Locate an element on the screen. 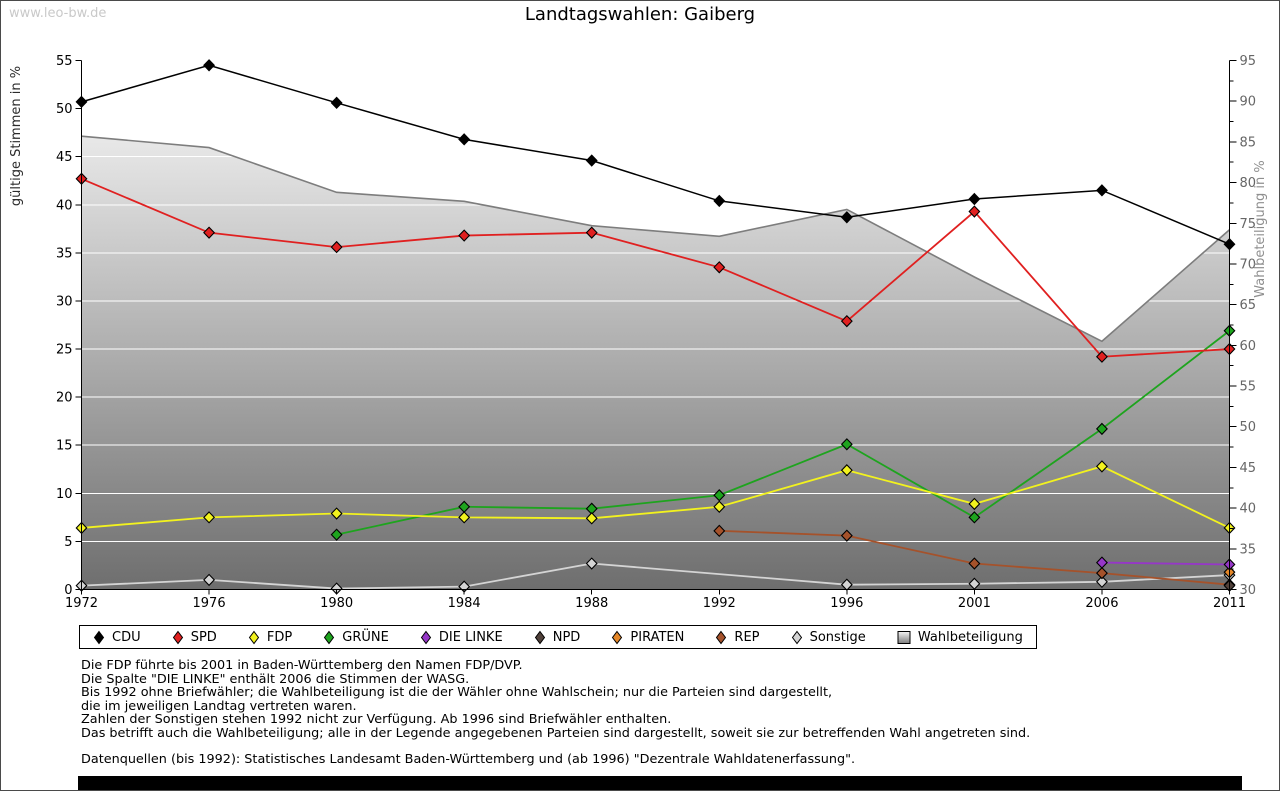  legend-item-grüne: GRÜNE is located at coordinates (356, 637).